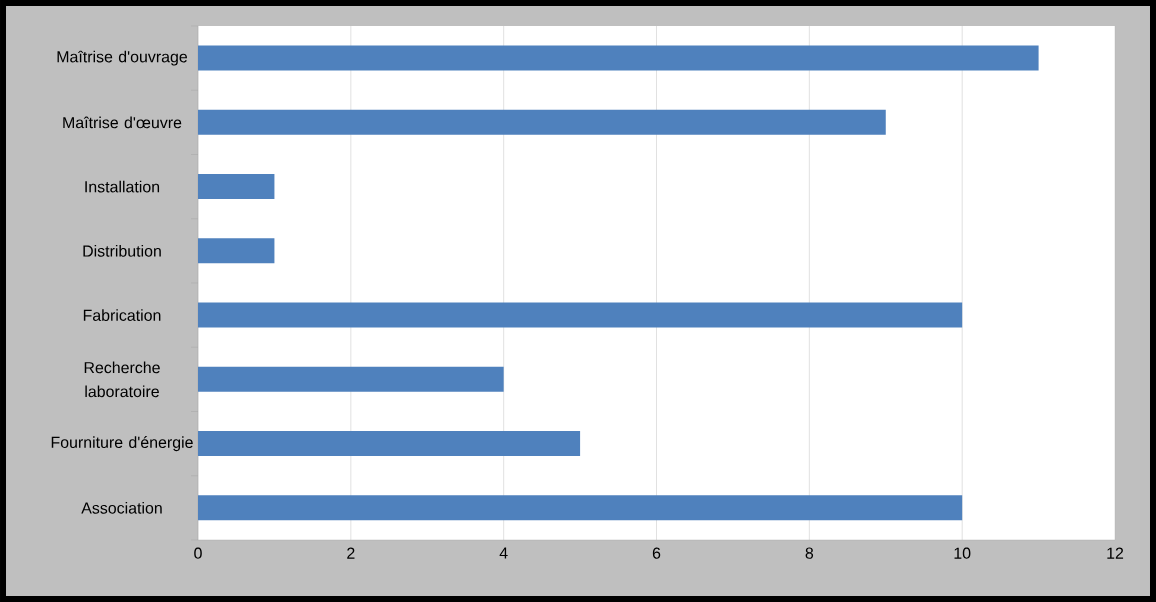 This screenshot has width=1156, height=602. Describe the element at coordinates (122, 379) in the screenshot. I see `y-tick-label: Recherche laboratoire` at that location.